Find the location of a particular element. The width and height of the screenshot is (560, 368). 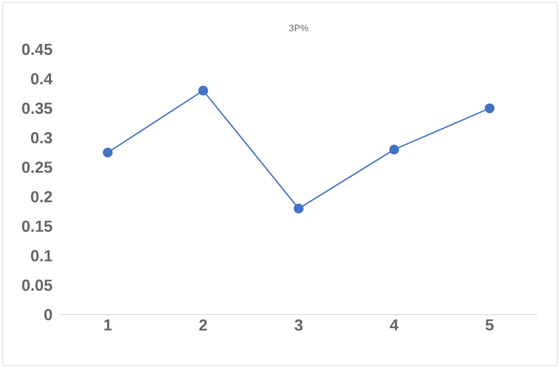

y-tick-label: 0.2 is located at coordinates (41, 196).